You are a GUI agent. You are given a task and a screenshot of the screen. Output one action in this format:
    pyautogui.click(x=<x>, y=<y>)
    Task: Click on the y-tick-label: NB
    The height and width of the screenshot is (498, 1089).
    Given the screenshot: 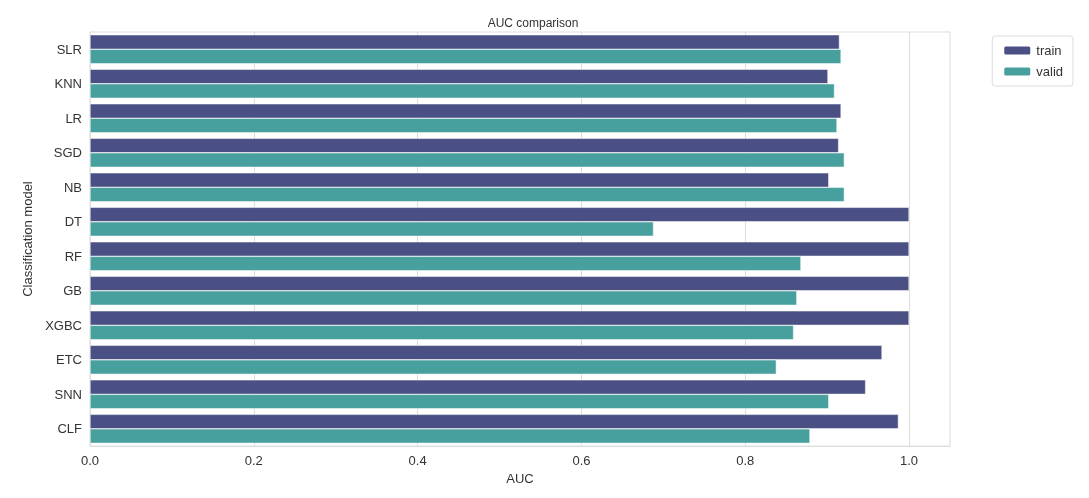 What is the action you would take?
    pyautogui.click(x=72, y=187)
    